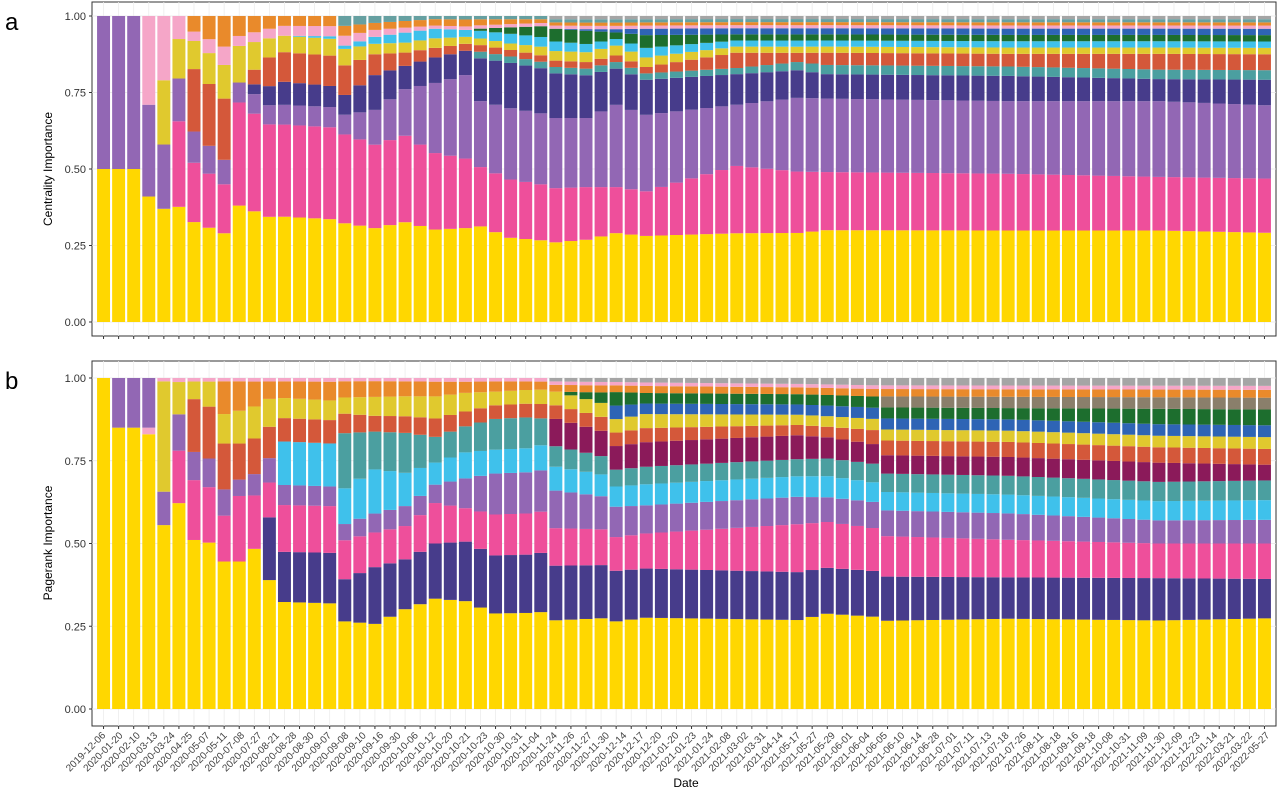  What do you see at coordinates (75, 170) in the screenshot?
I see `y-tick-label: 0.50` at bounding box center [75, 170].